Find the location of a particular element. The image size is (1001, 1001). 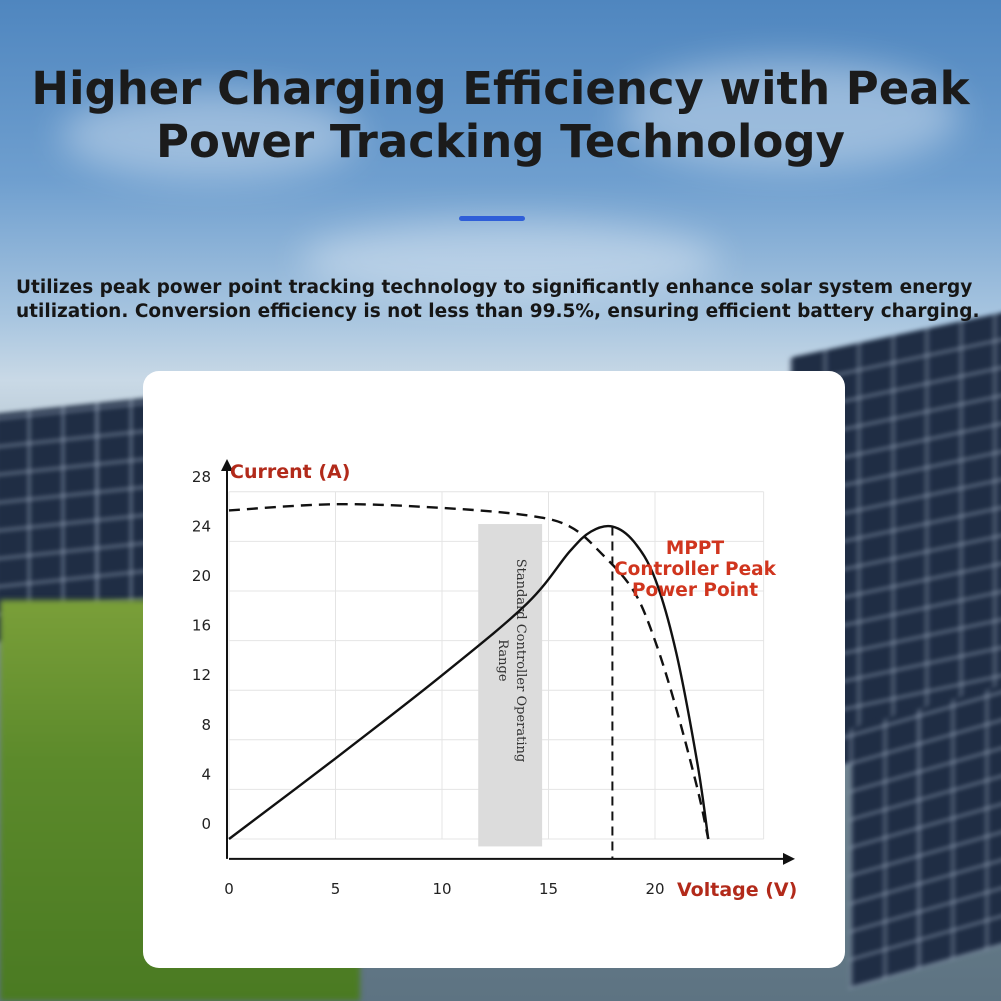

y-tick-label: 8 is located at coordinates (206, 725).